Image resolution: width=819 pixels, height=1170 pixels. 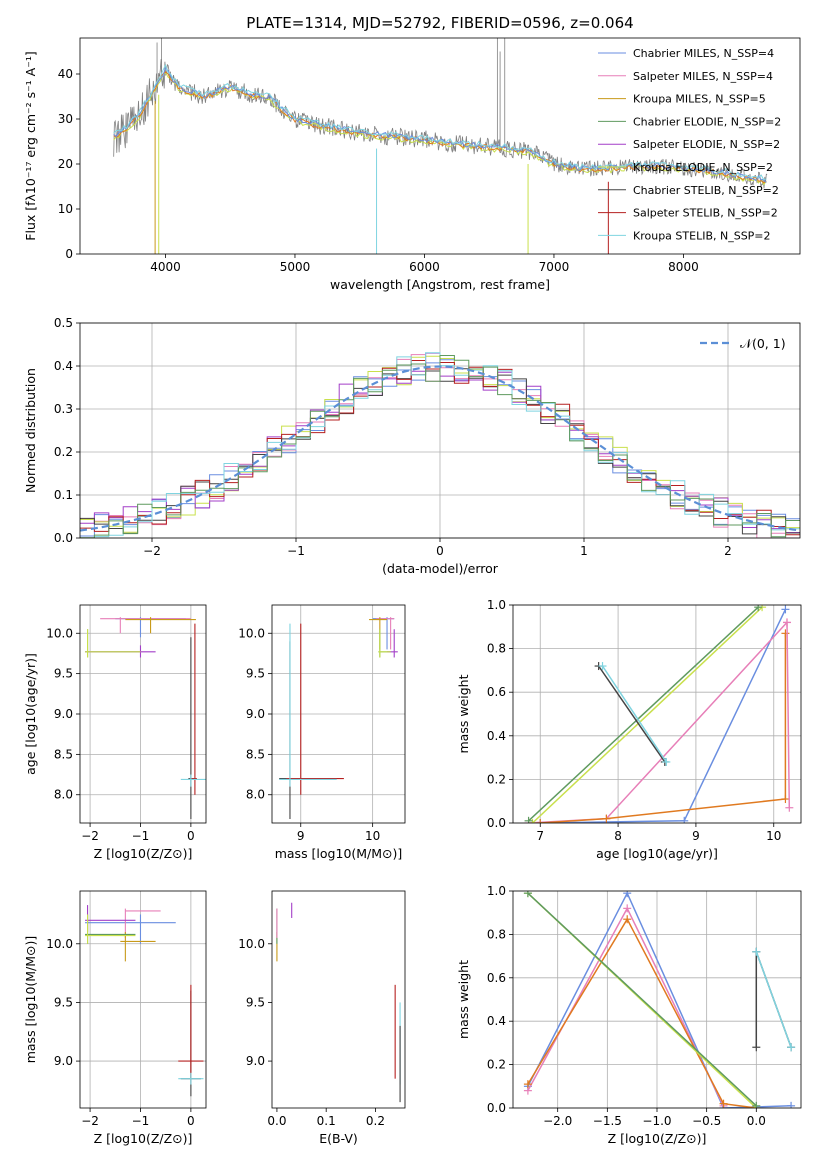 What do you see at coordinates (702, 235) in the screenshot?
I see `legend-label: Kroupa STELIB, N_SSP=2` at bounding box center [702, 235].